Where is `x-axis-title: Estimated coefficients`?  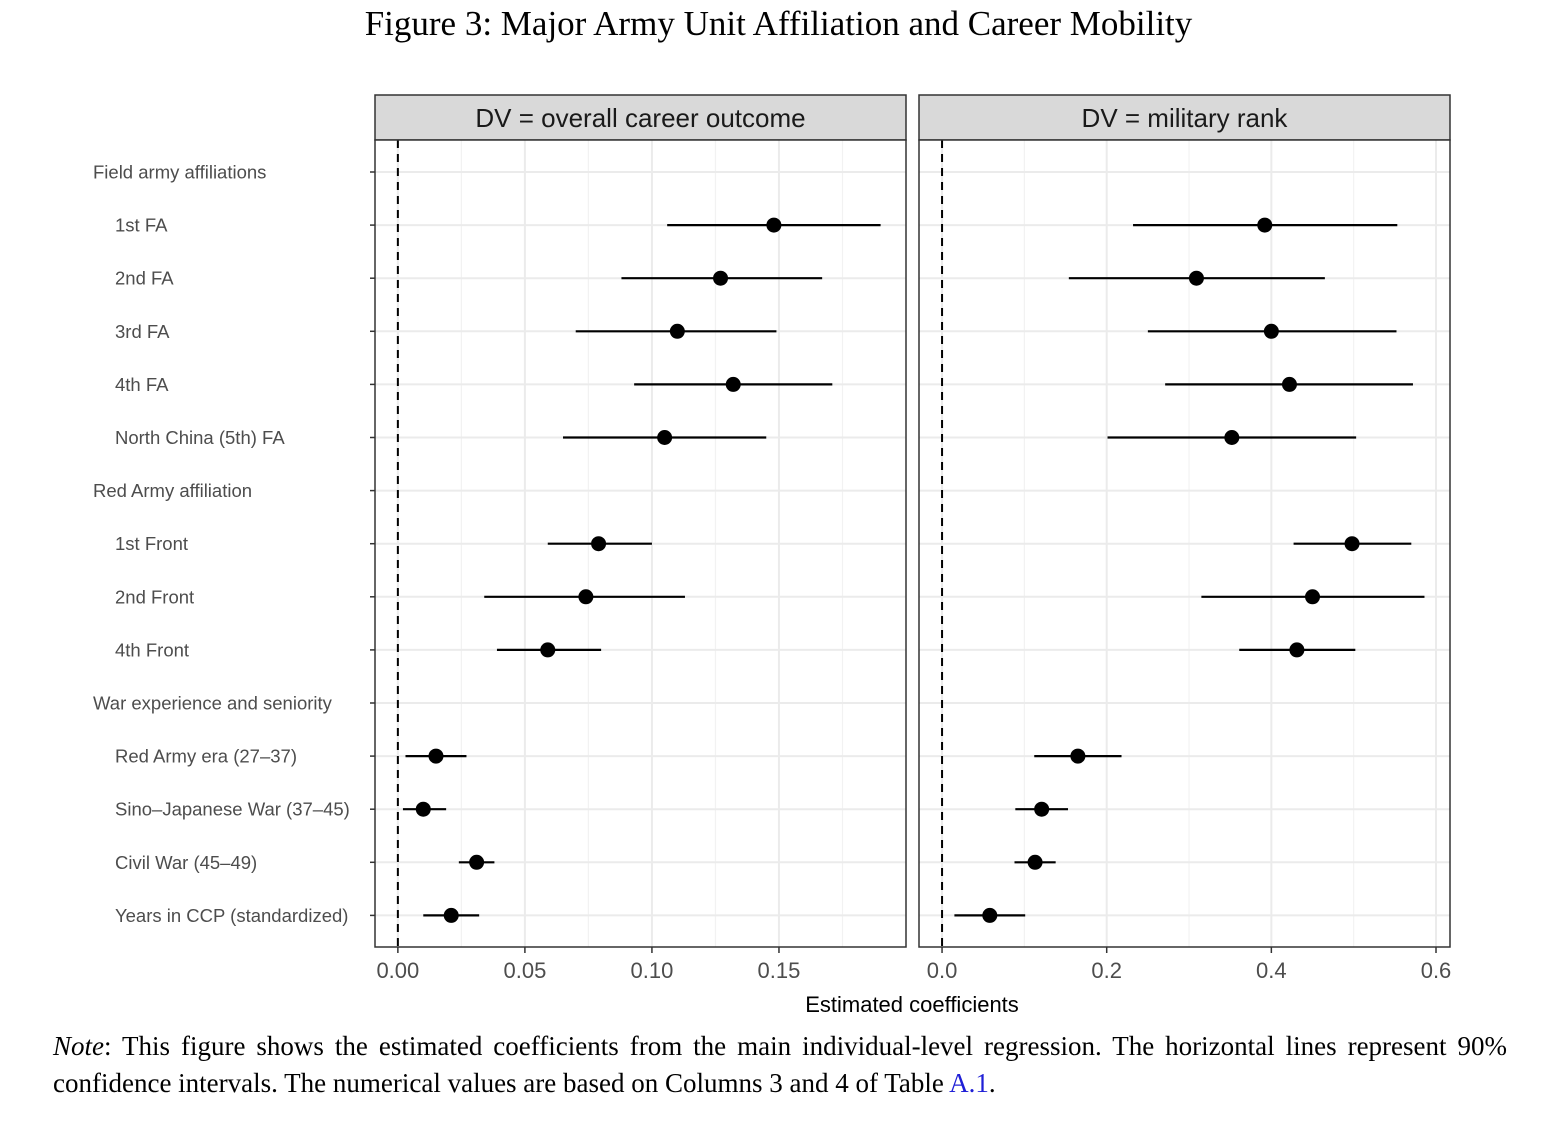
x-axis-title: Estimated coefficients is located at coordinates (912, 1004).